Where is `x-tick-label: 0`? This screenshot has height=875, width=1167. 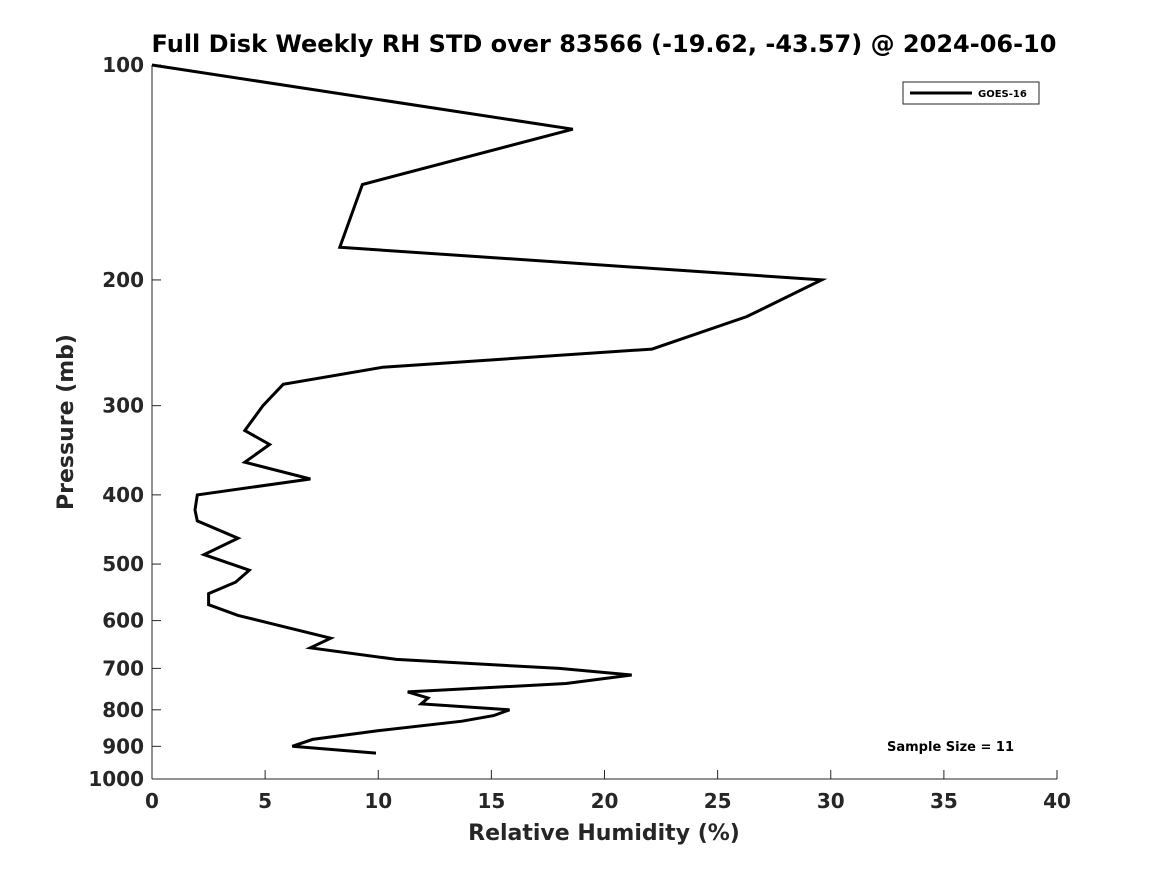
x-tick-label: 0 is located at coordinates (152, 801).